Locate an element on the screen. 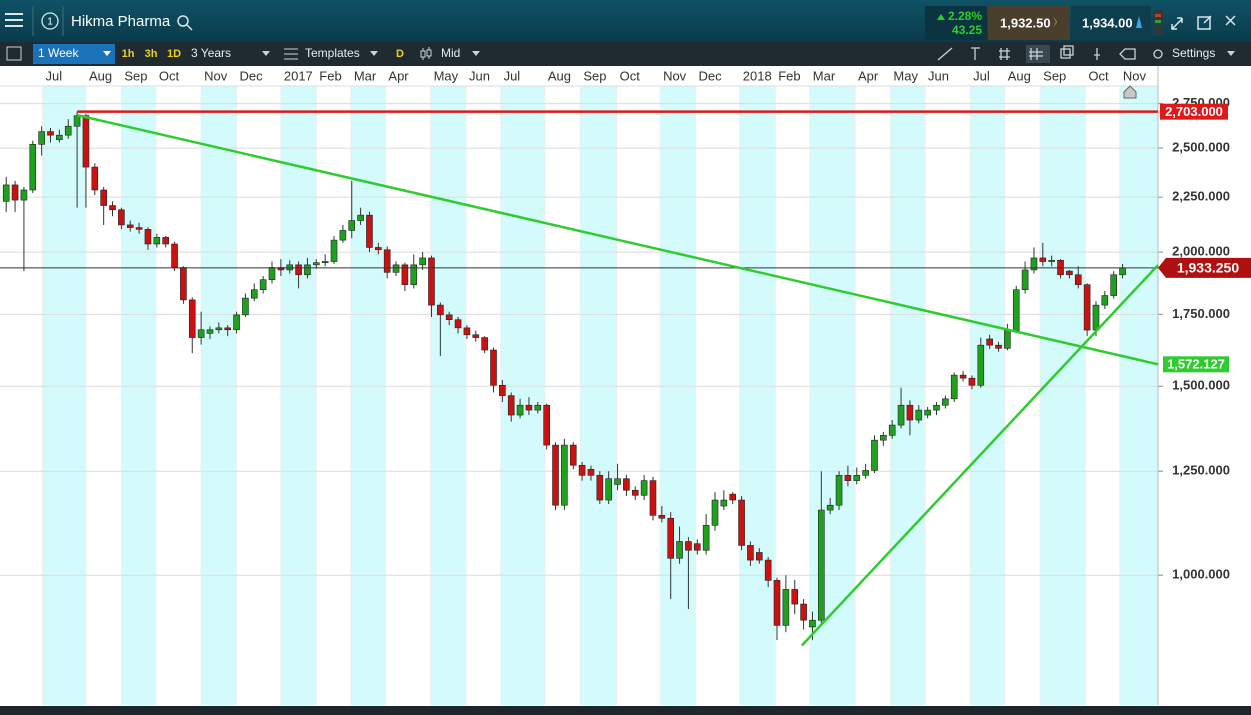 The width and height of the screenshot is (1251, 715). x-tick-label: Jun is located at coordinates (938, 75).